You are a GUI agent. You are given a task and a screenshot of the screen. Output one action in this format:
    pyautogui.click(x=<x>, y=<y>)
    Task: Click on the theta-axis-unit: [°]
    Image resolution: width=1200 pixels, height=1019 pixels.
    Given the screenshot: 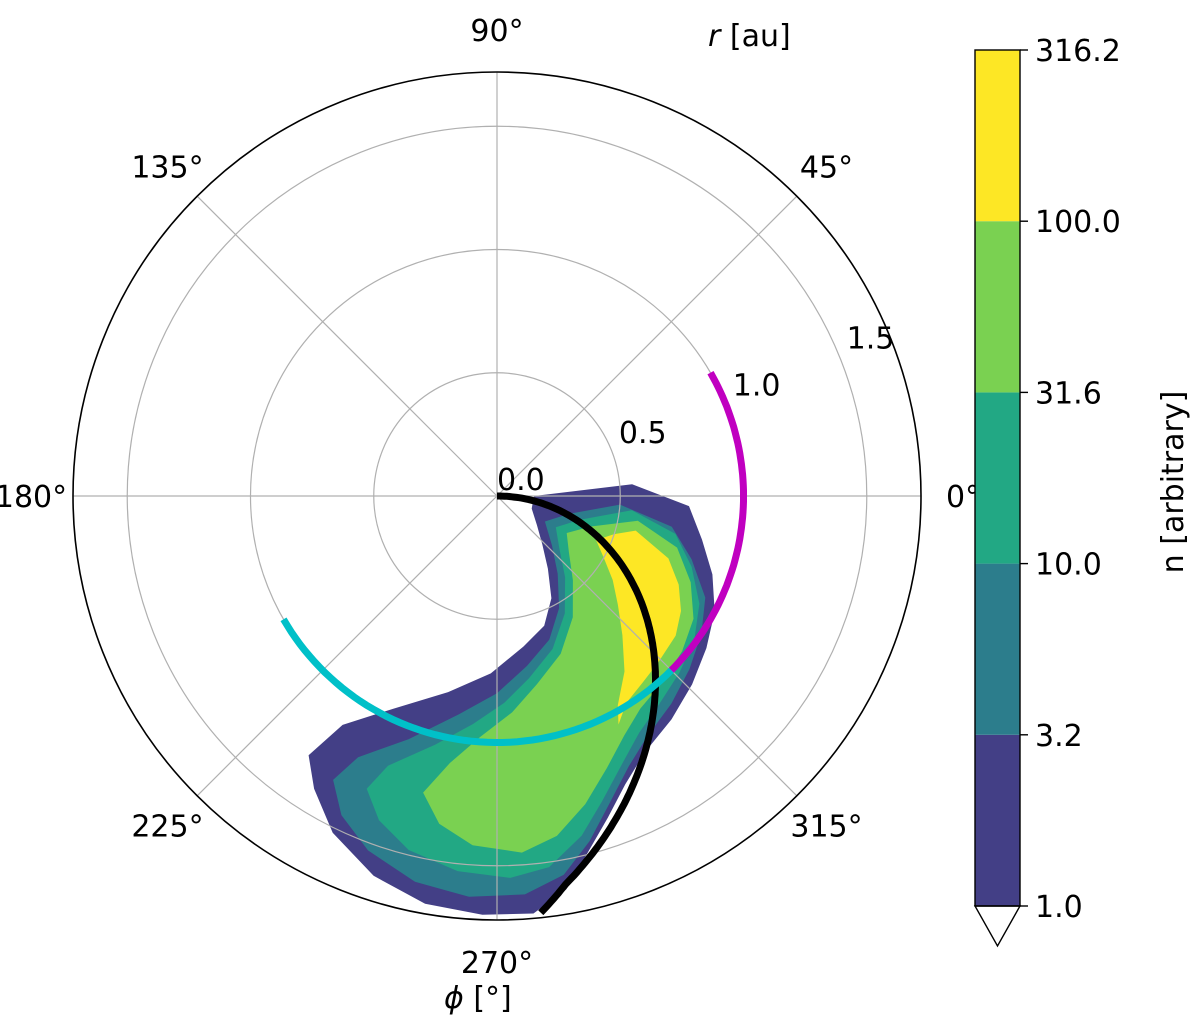 What is the action you would take?
    pyautogui.click(x=488, y=998)
    